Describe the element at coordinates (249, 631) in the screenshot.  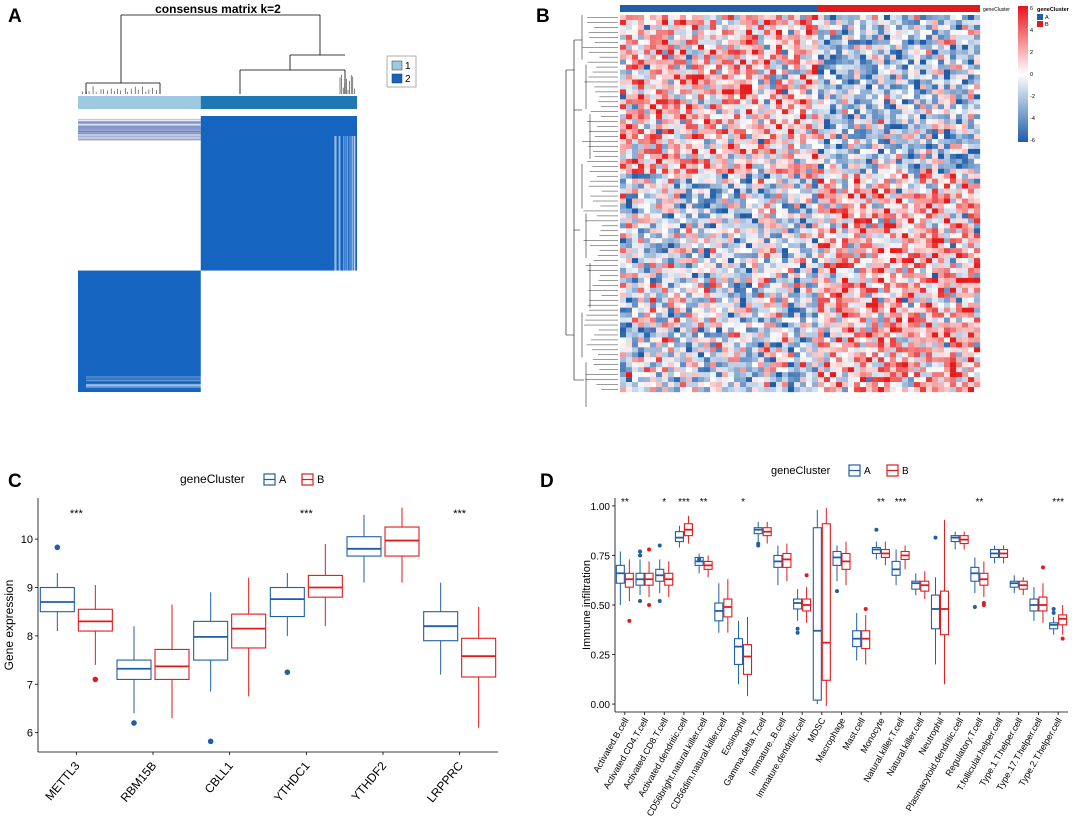
I see `box-body` at that location.